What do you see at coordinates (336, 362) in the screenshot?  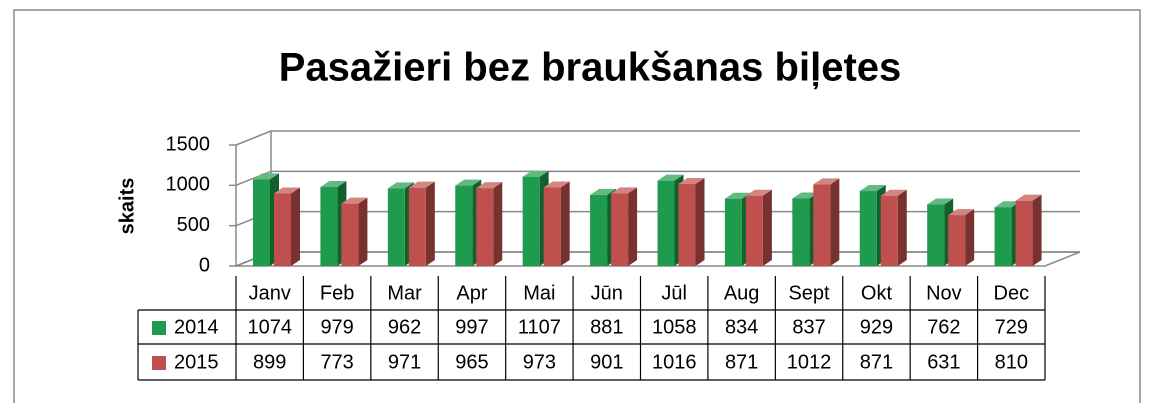 I see `table-value: 773` at bounding box center [336, 362].